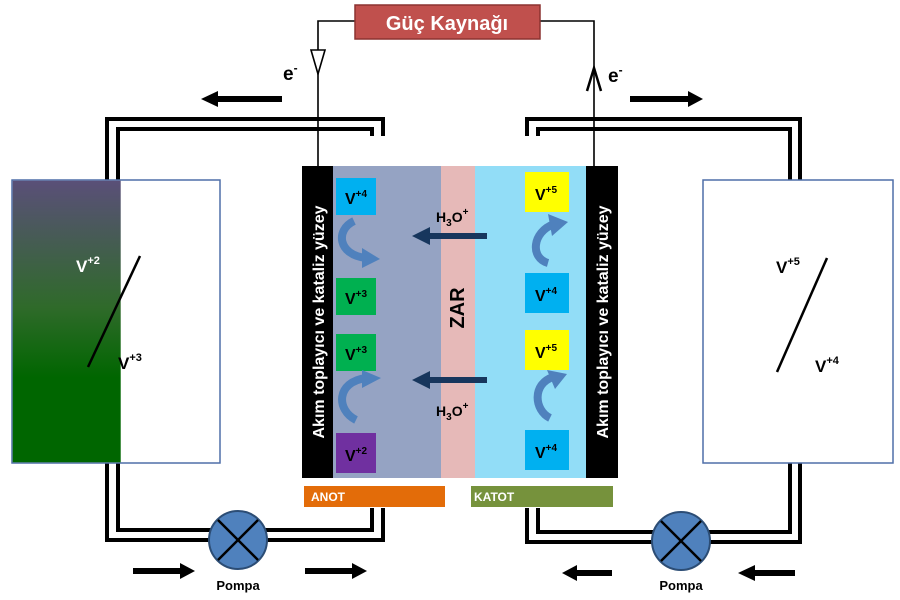  I want to click on left-tank: V+2 V+3, so click(116, 321).